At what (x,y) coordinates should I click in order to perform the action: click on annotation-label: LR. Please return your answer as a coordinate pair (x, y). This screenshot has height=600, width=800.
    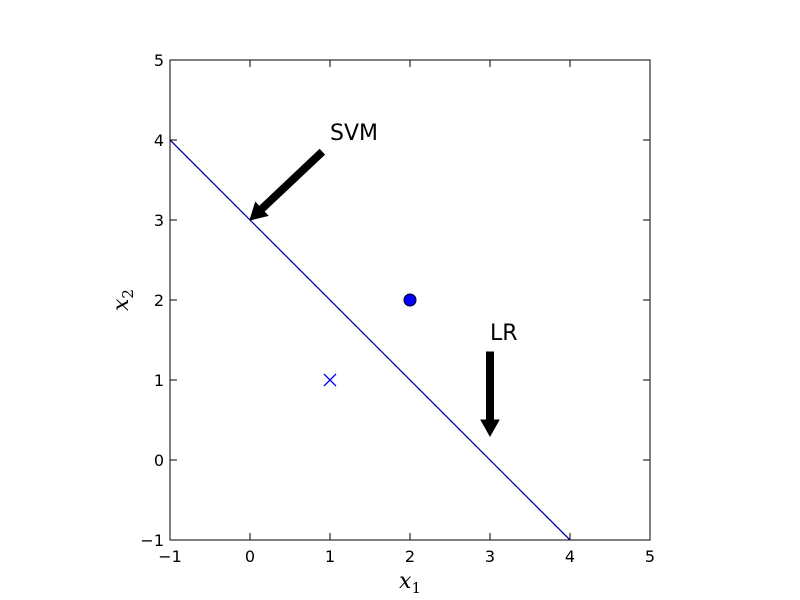
    Looking at the image, I should click on (504, 333).